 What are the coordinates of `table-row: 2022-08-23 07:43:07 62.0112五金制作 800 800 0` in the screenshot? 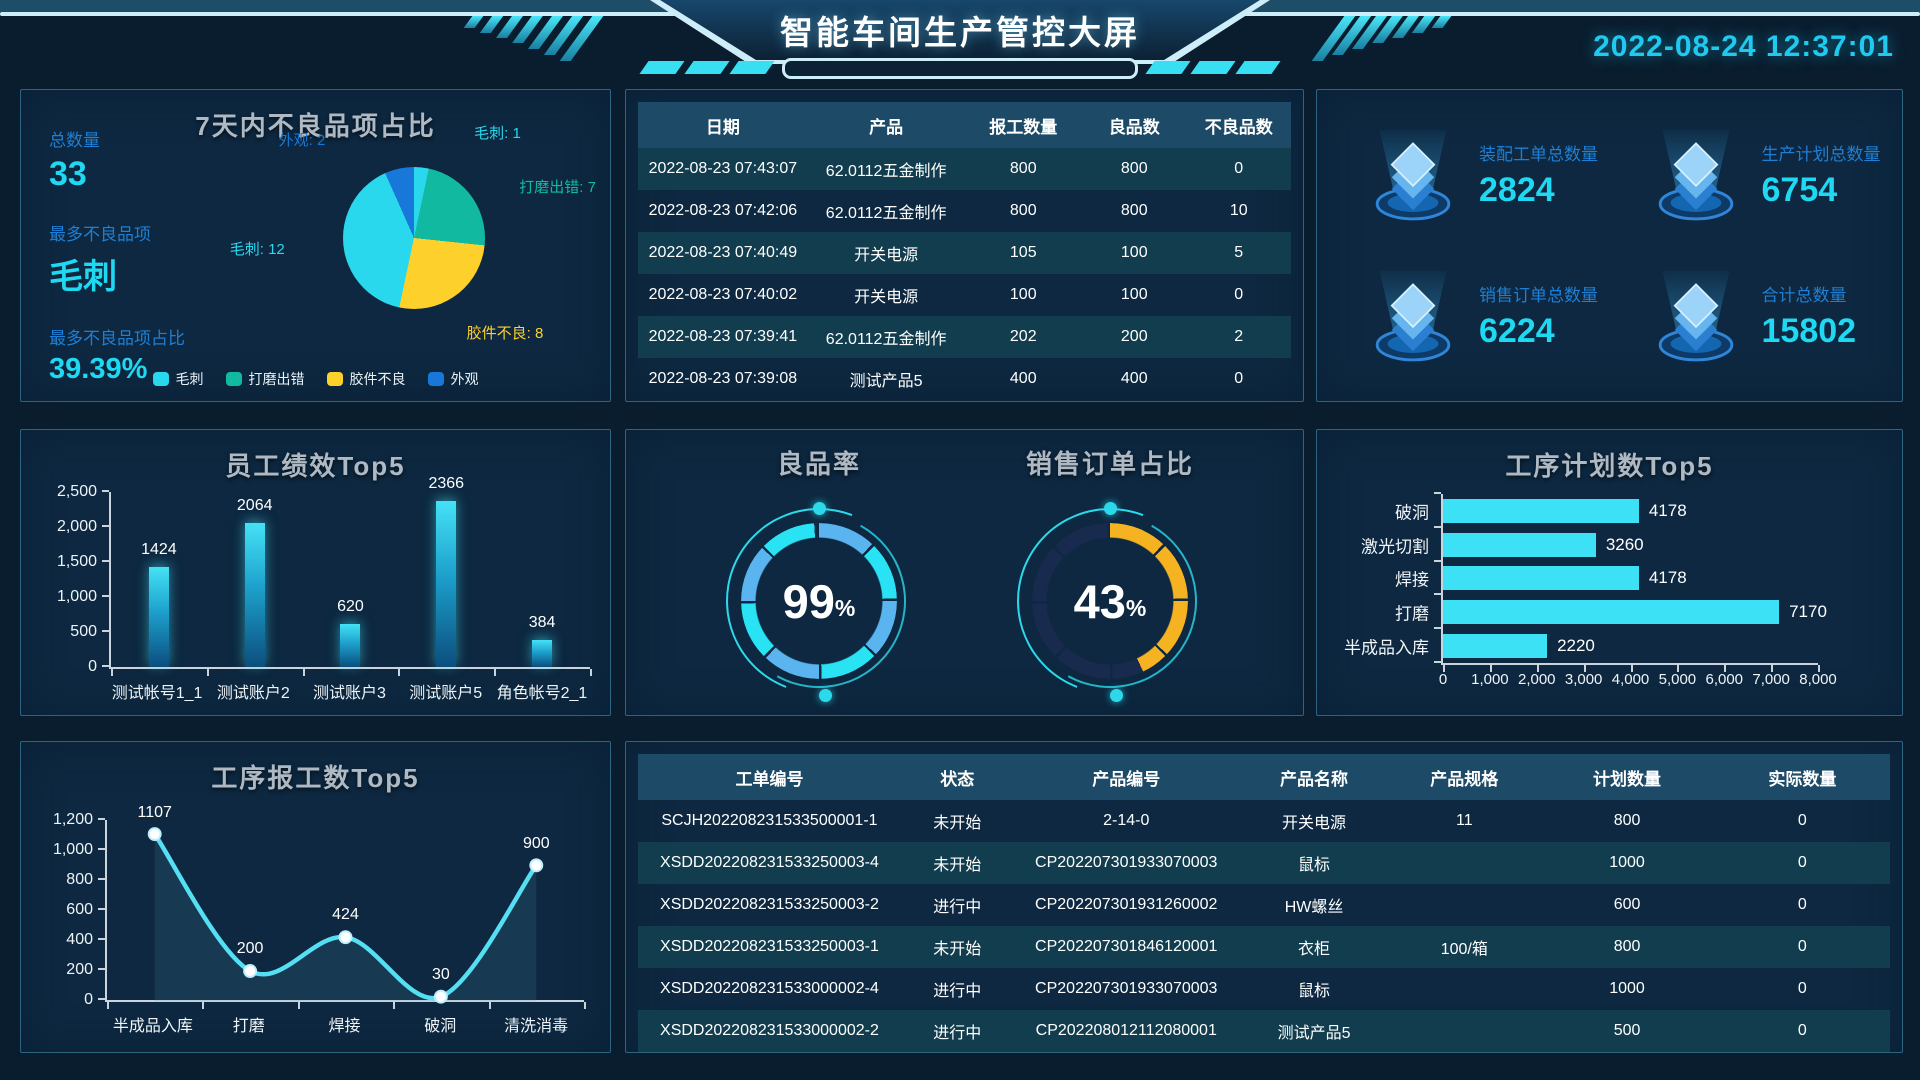 It's located at (964, 169).